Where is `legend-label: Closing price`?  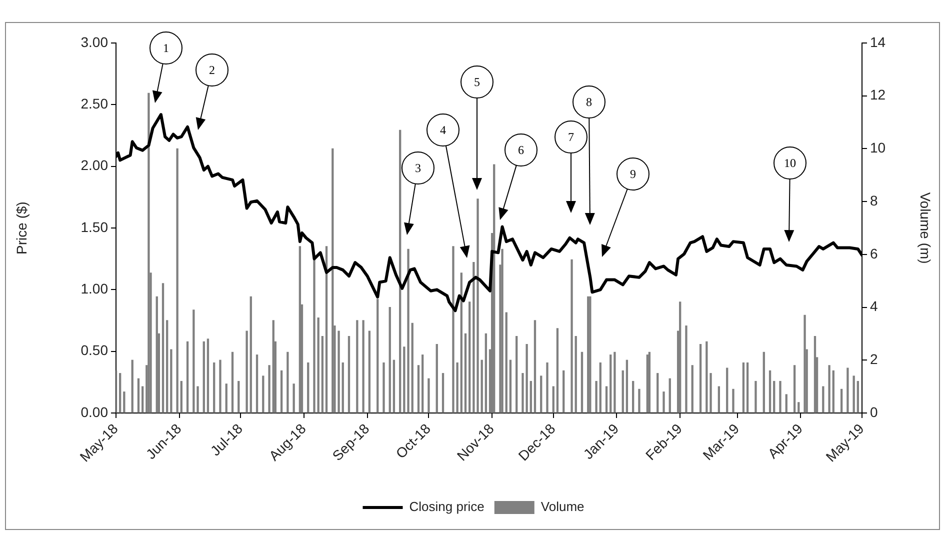 legend-label: Closing price is located at coordinates (446, 506).